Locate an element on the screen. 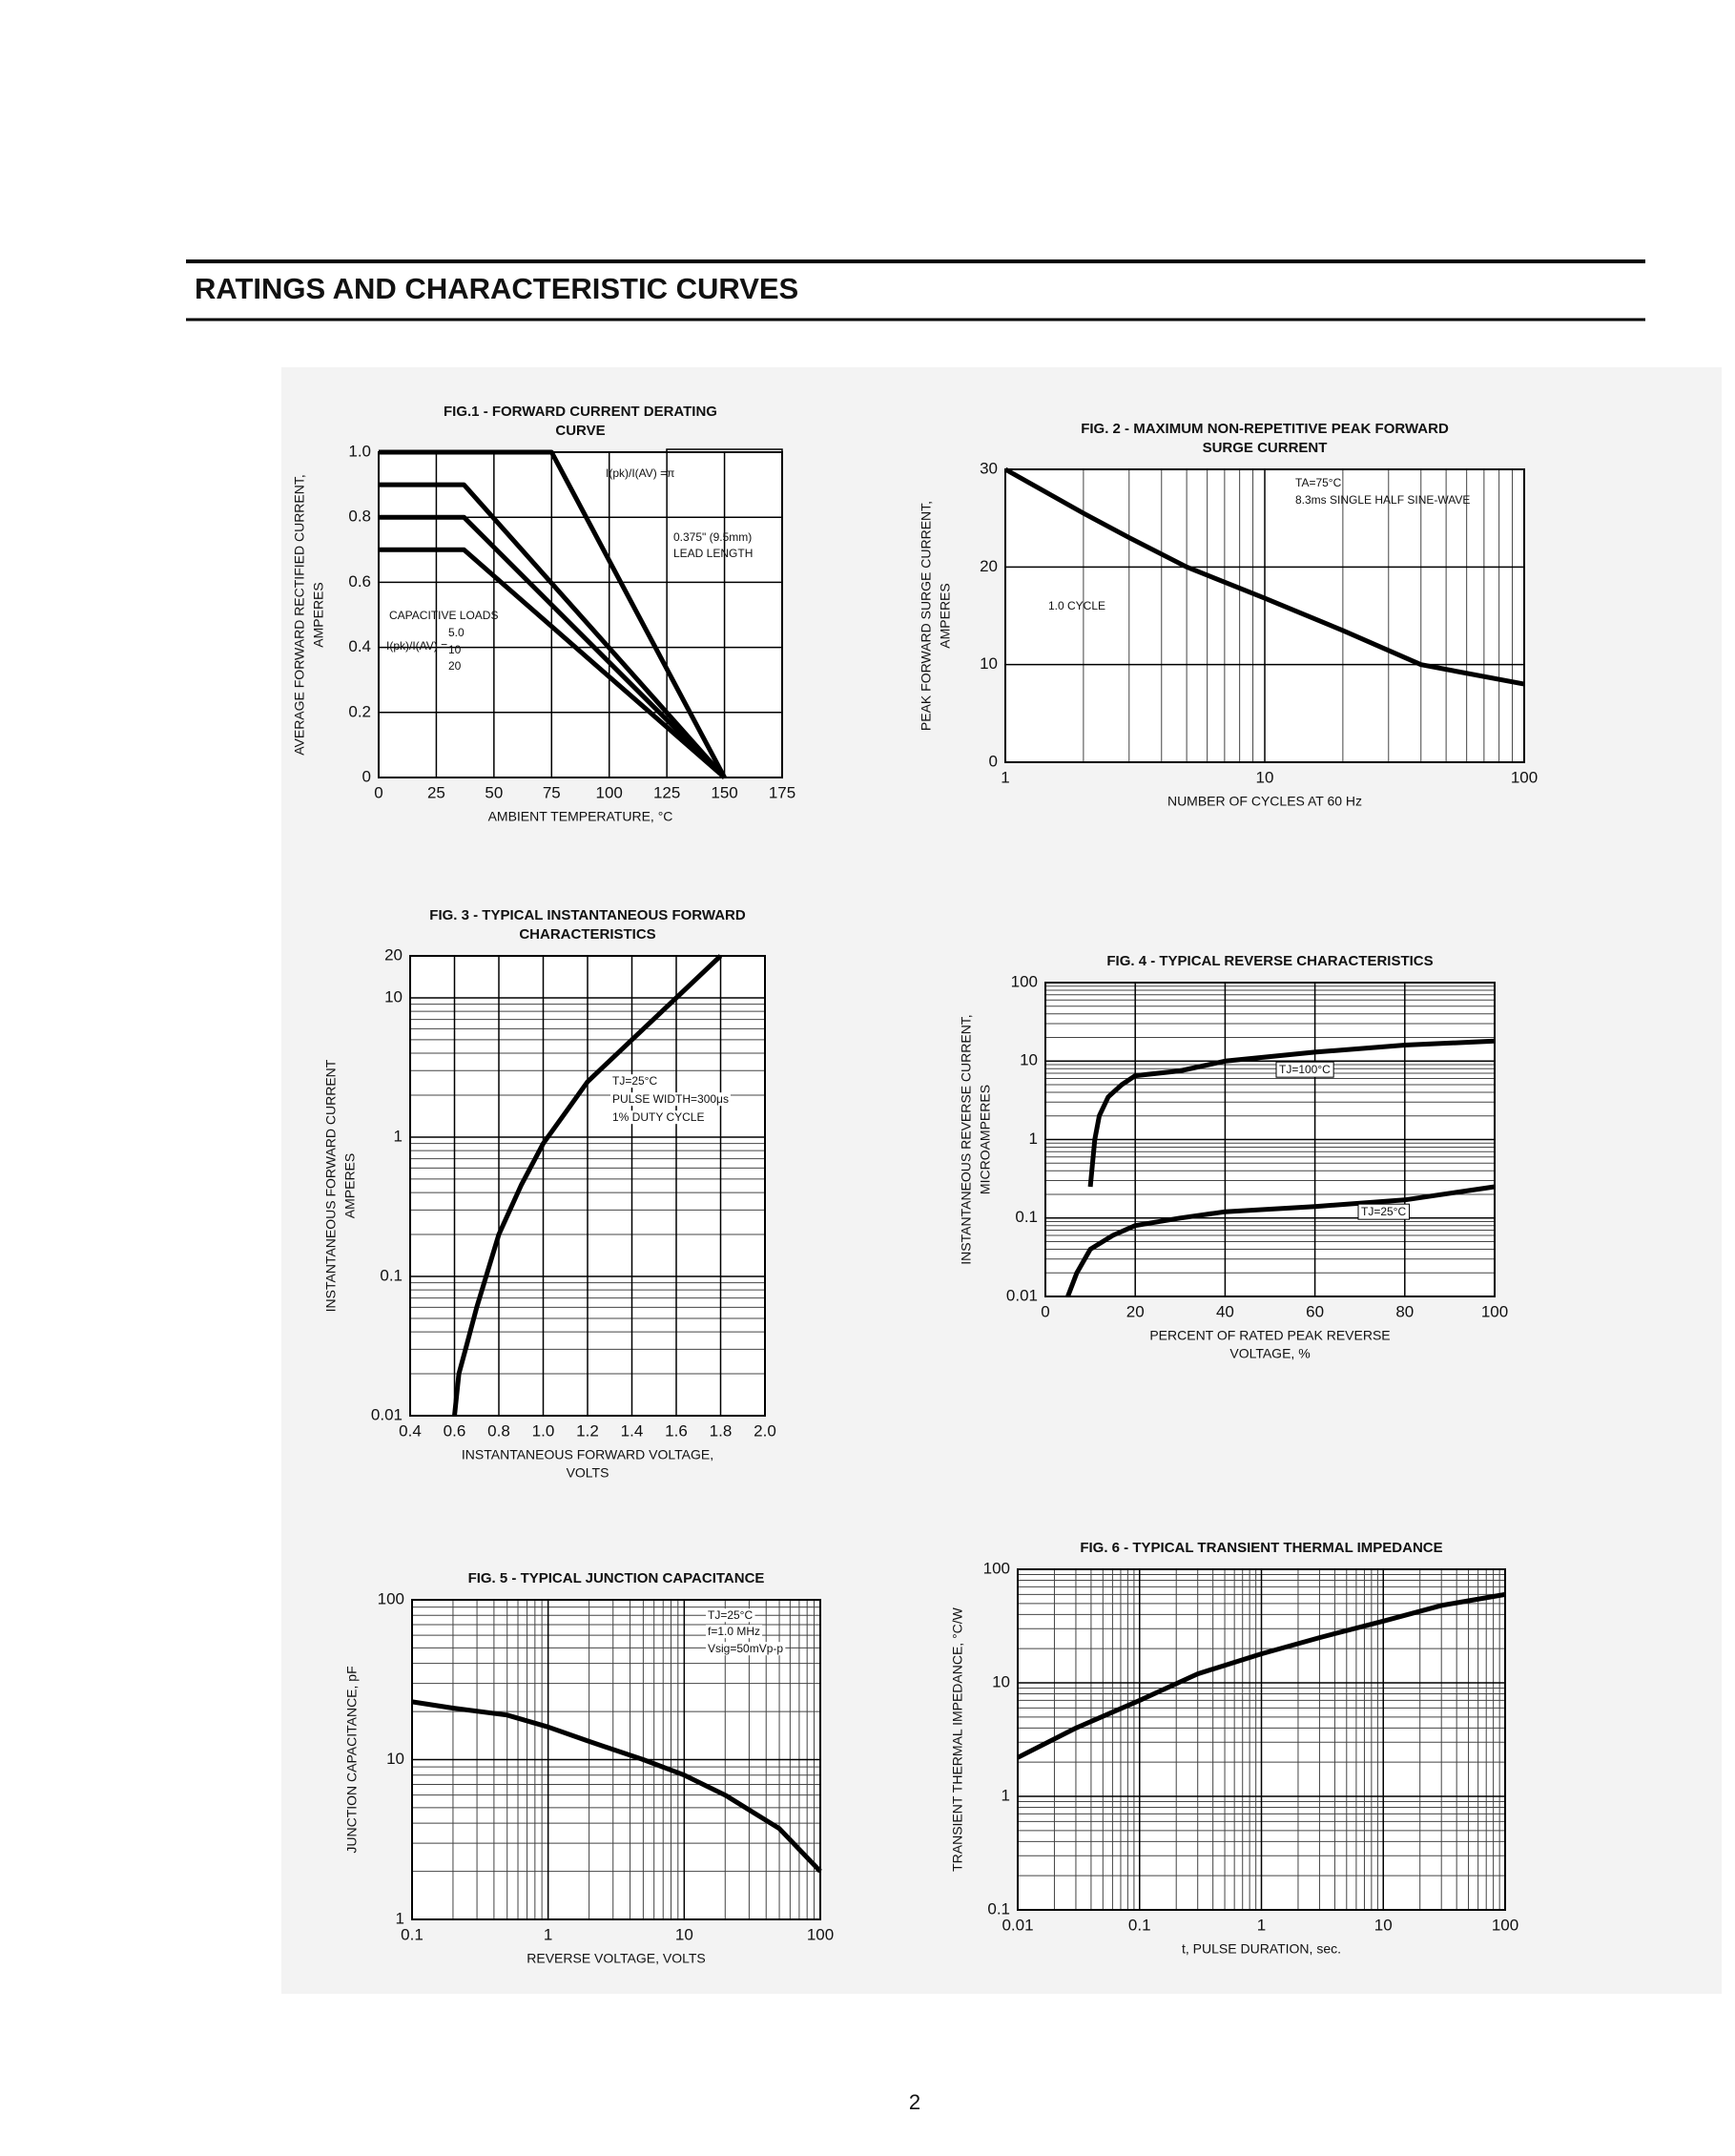  x-tick-label: 40 is located at coordinates (1225, 1311).